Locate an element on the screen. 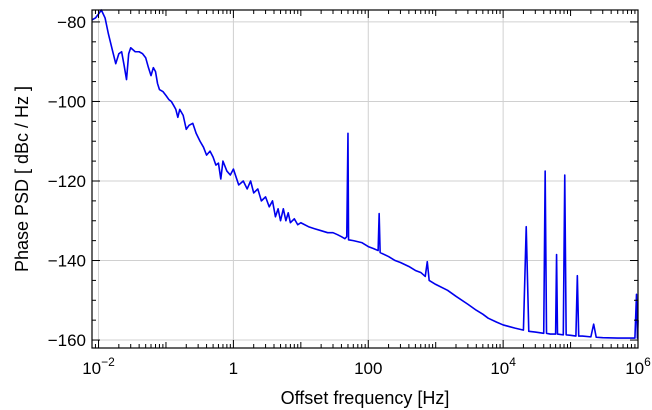 This screenshot has height=410, width=652. x-tick-label: 100 is located at coordinates (368, 368).